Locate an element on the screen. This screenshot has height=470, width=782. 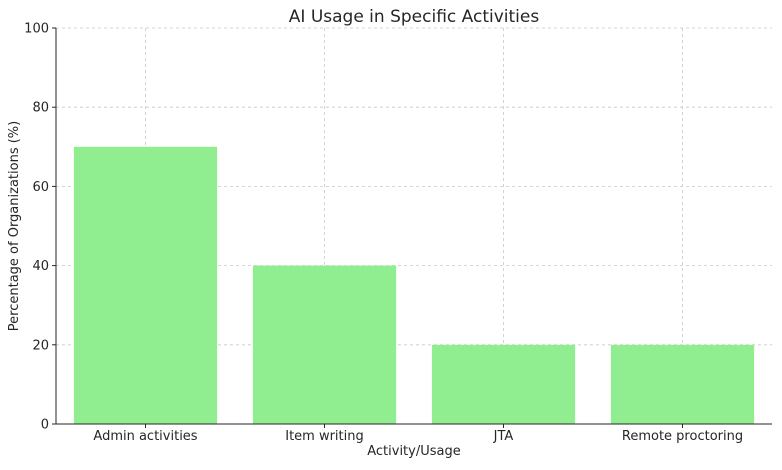
chart-title: AI Usage in Specific Activities is located at coordinates (414, 17).